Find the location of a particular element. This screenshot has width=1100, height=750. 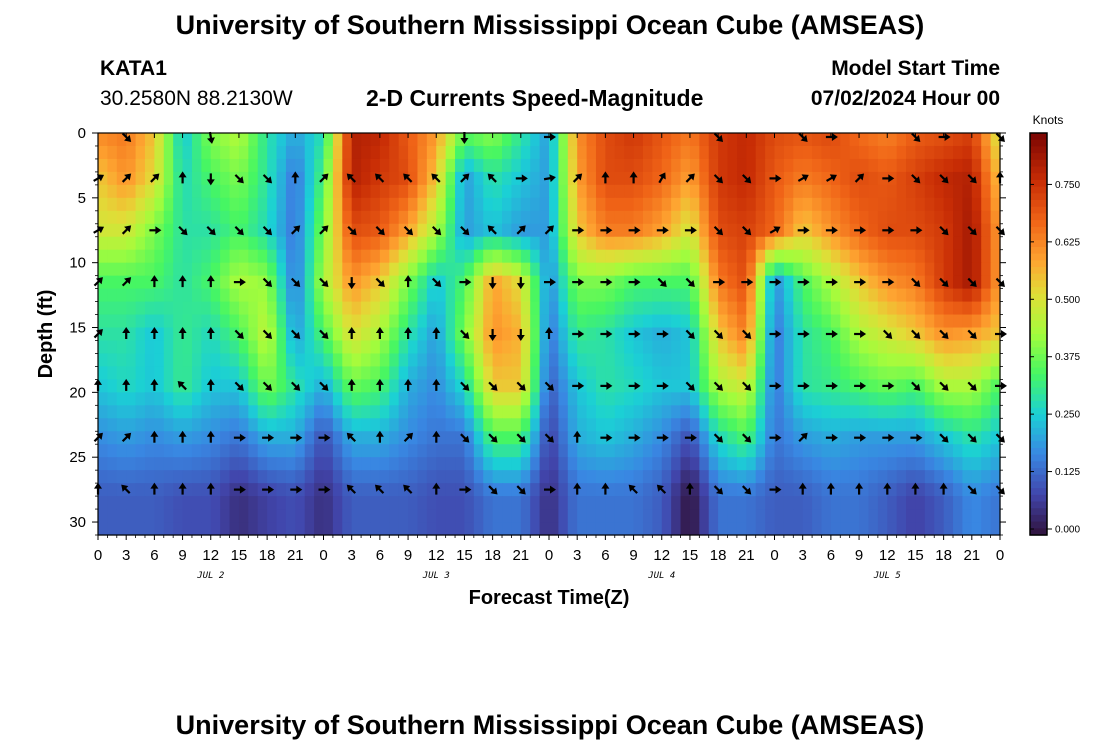

x-tick-label: 3 is located at coordinates (577, 555).